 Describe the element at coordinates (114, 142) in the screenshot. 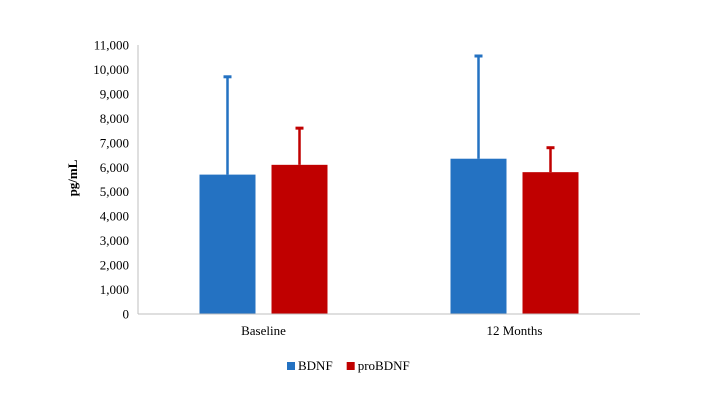

I see `y-tick-label: 7,000` at that location.